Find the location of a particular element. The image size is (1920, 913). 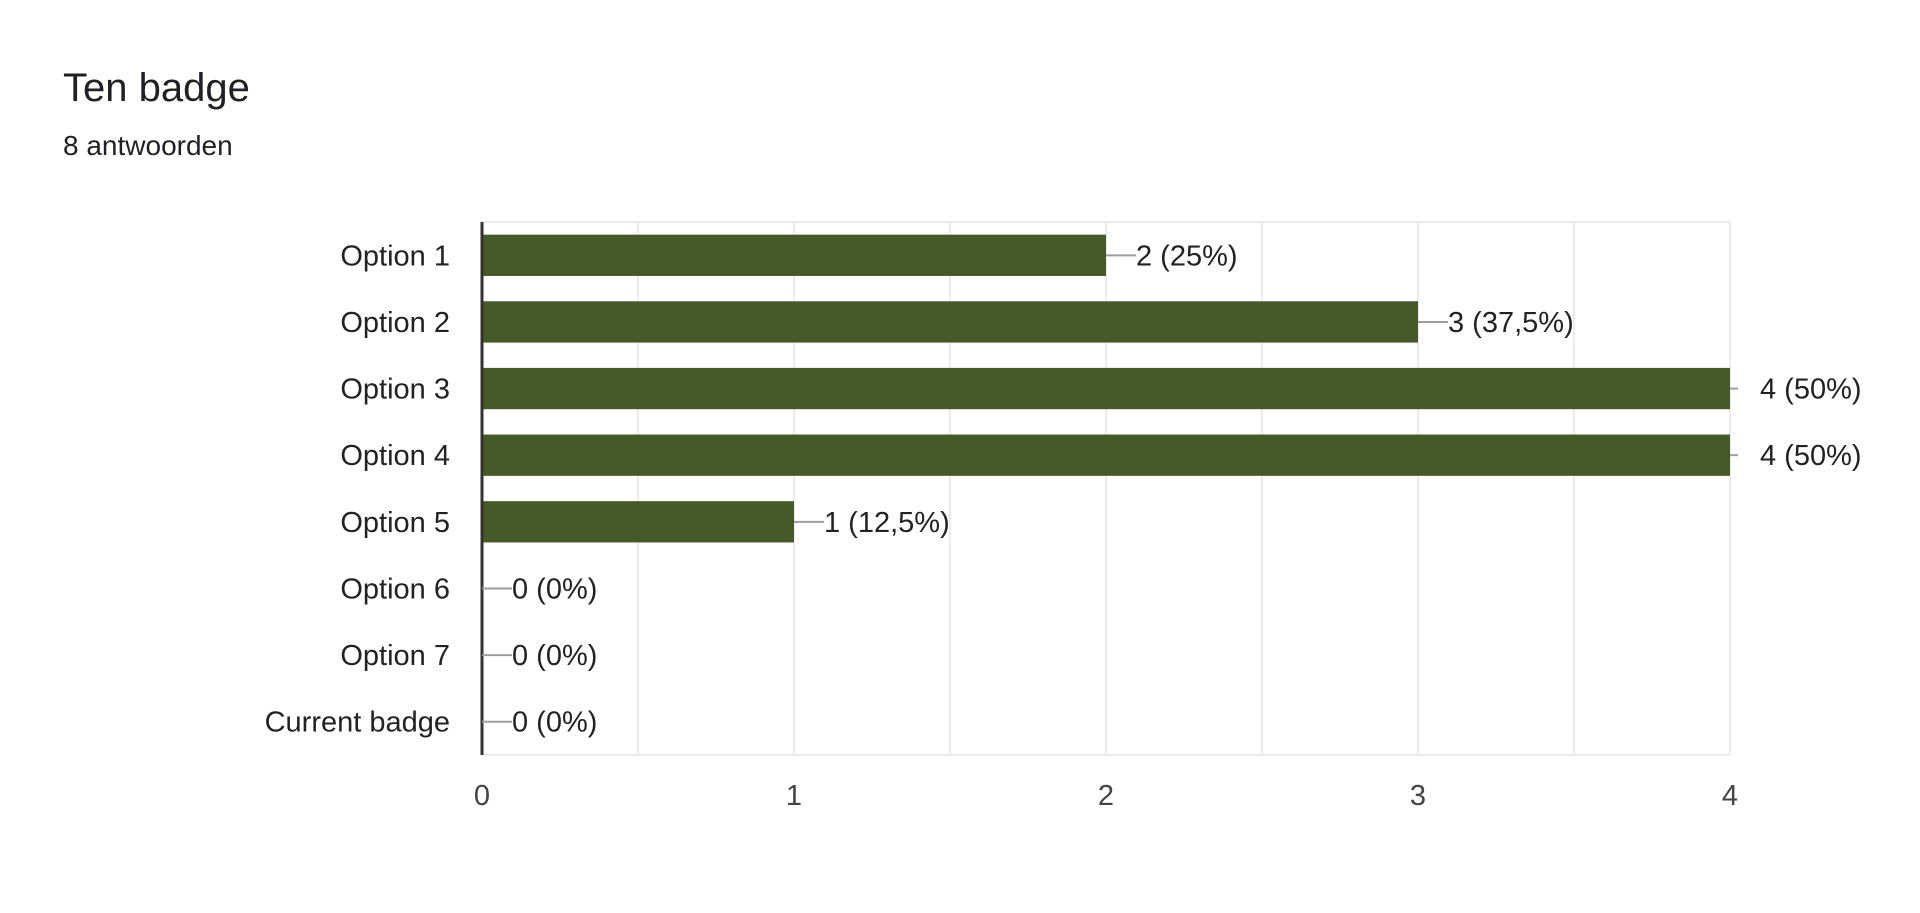

category-label: Option 6 is located at coordinates (395, 589).